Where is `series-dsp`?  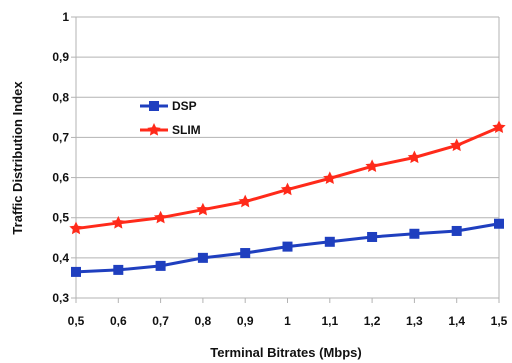
series-dsp is located at coordinates (287, 247).